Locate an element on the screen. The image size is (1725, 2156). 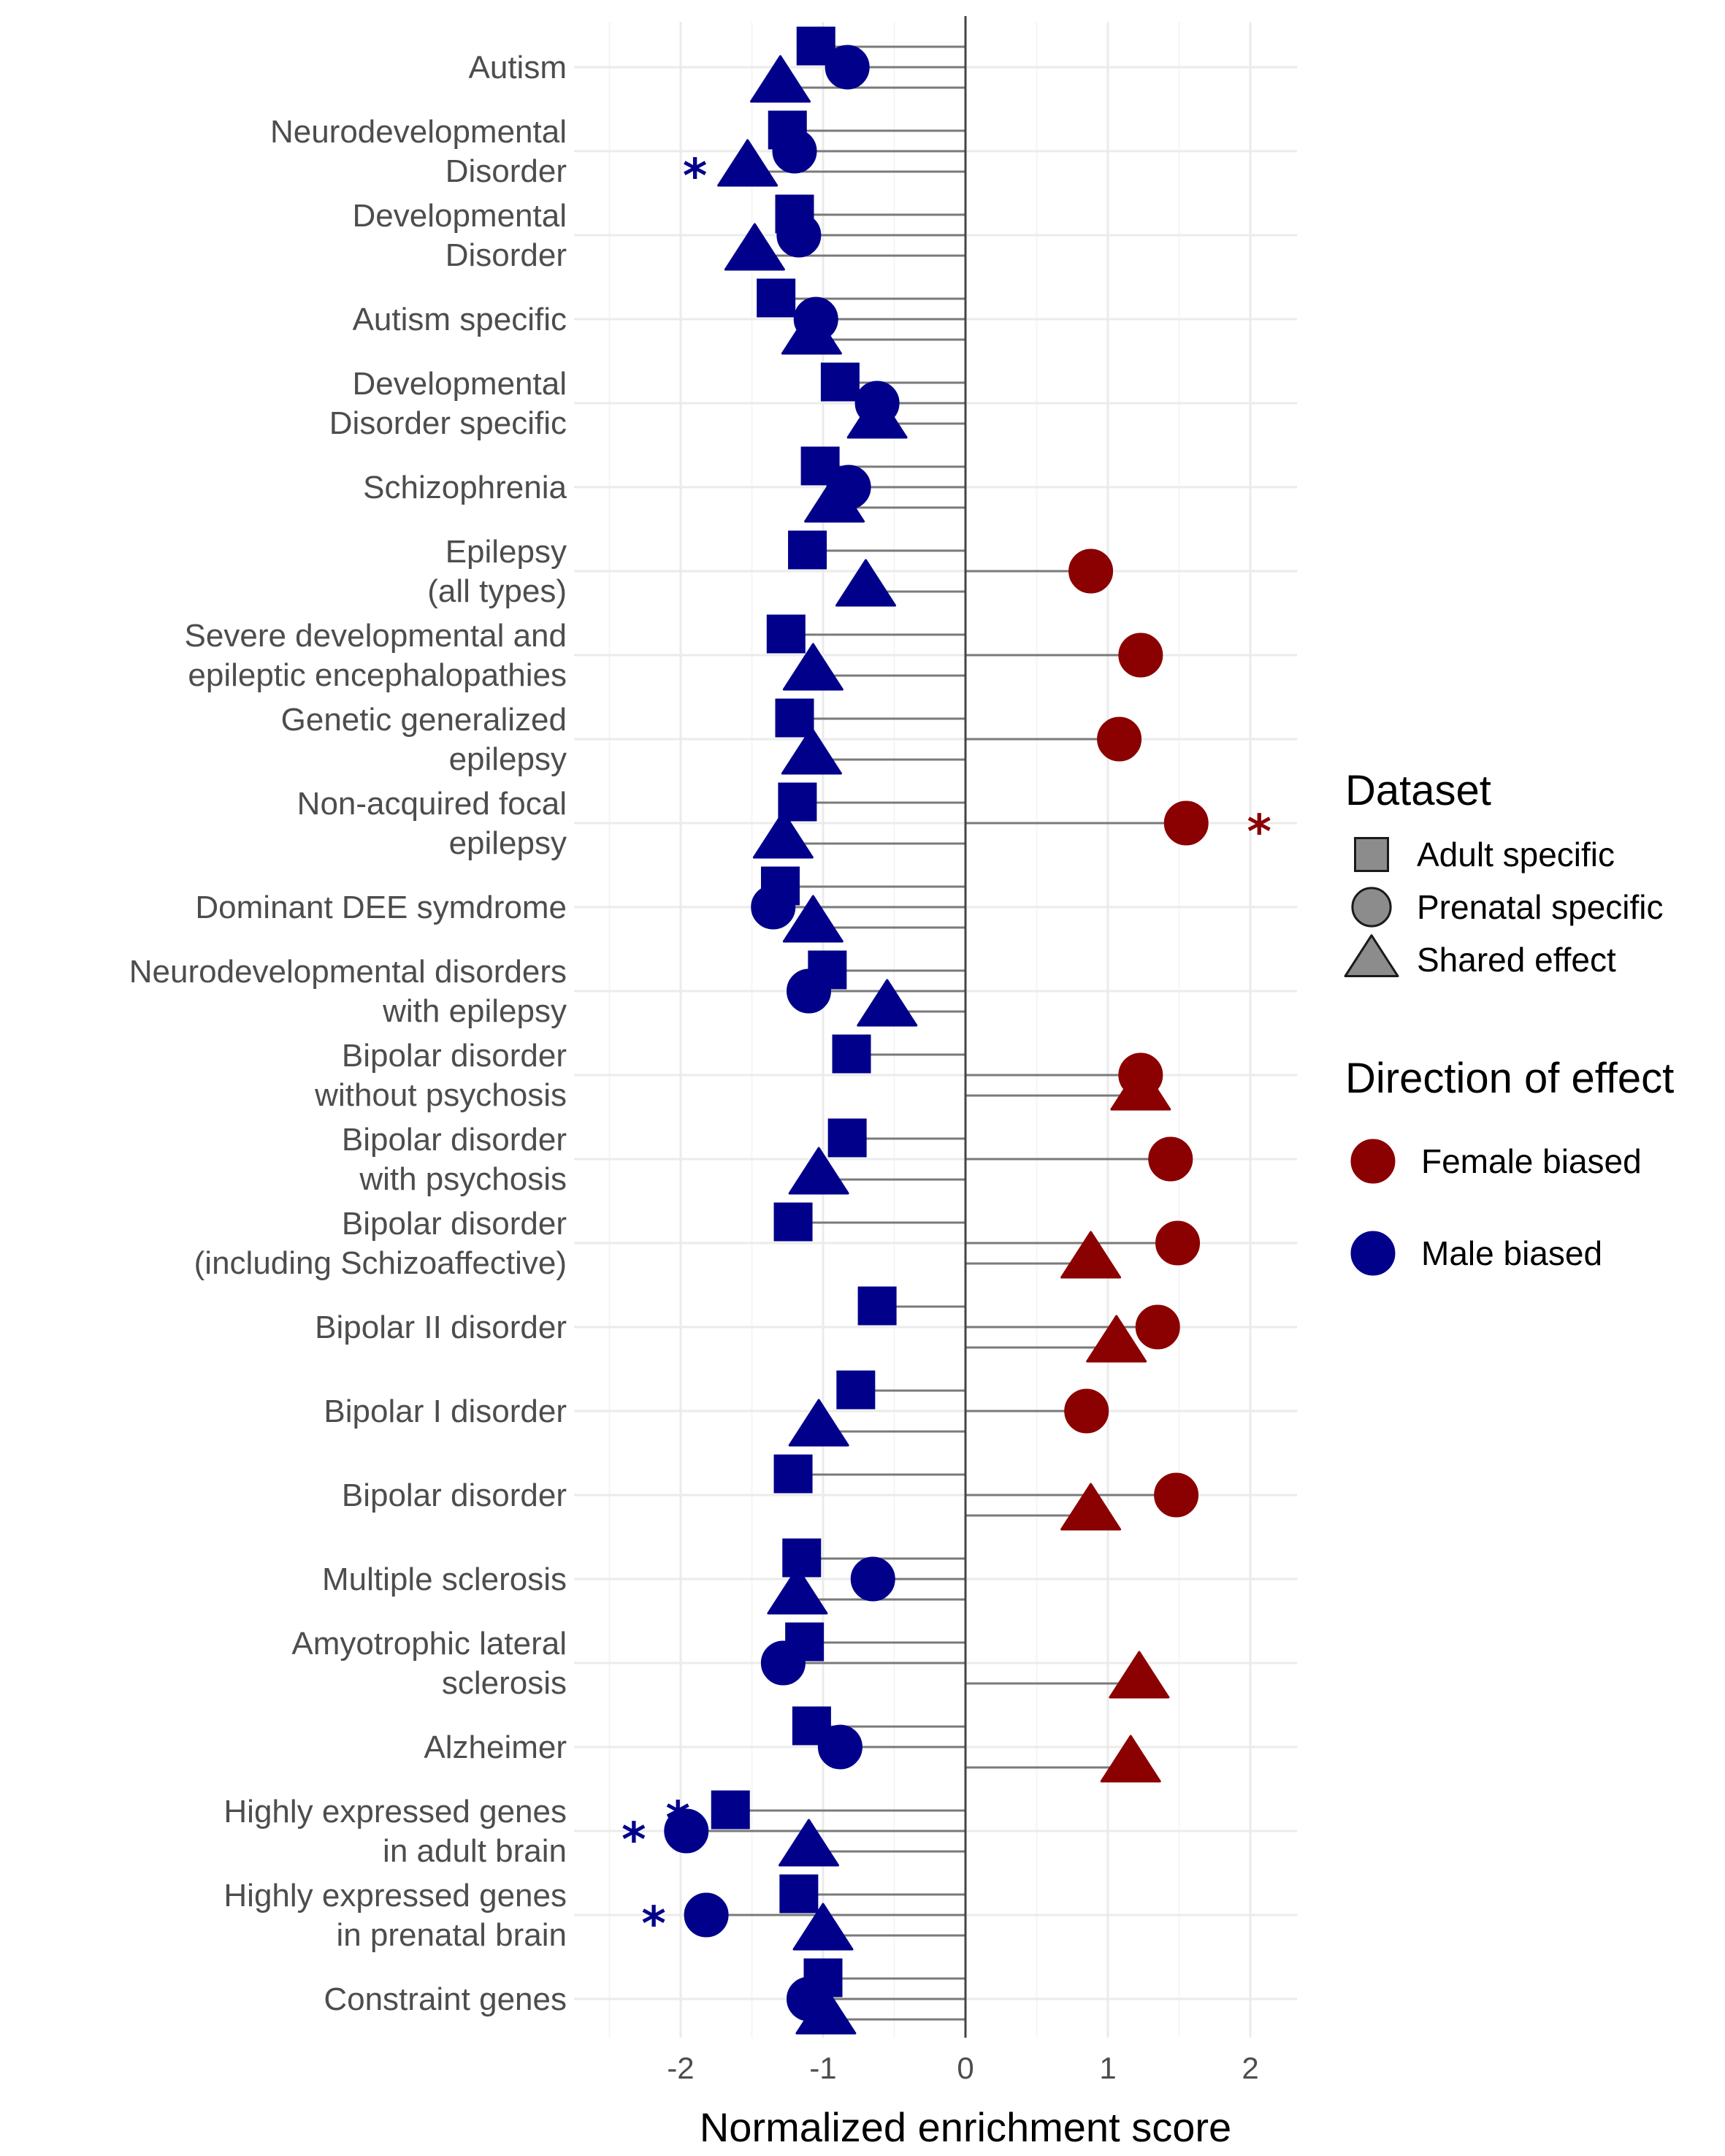
category-label: Alzheimer is located at coordinates (495, 1747).